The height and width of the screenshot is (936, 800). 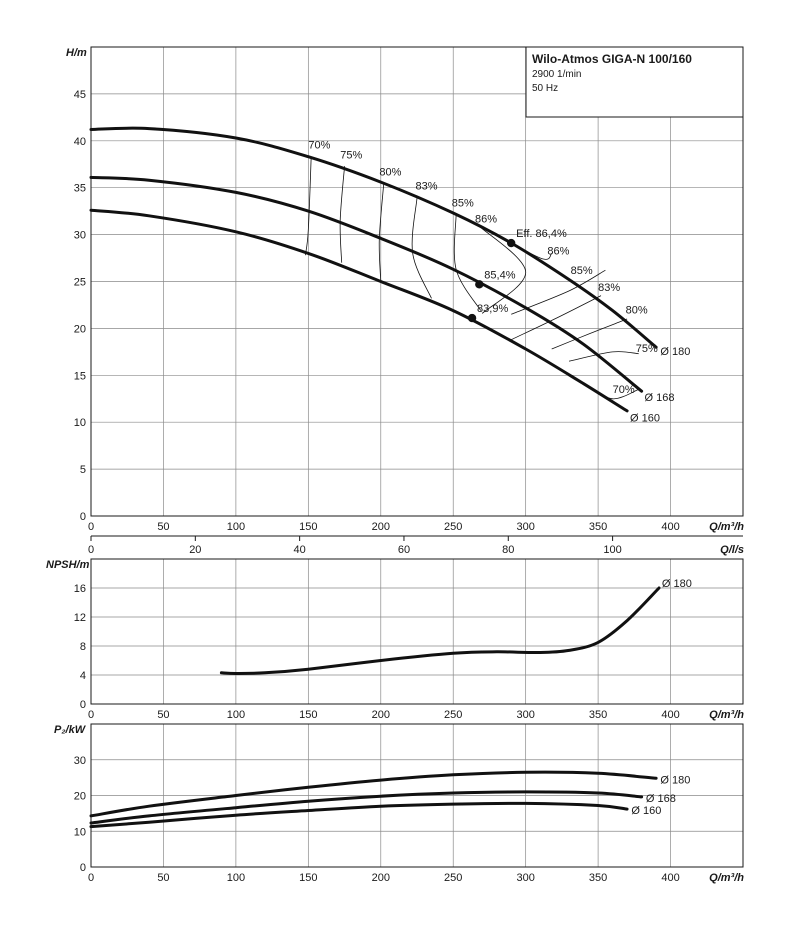 What do you see at coordinates (404, 550) in the screenshot?
I see `lps-tick-label: 60` at bounding box center [404, 550].